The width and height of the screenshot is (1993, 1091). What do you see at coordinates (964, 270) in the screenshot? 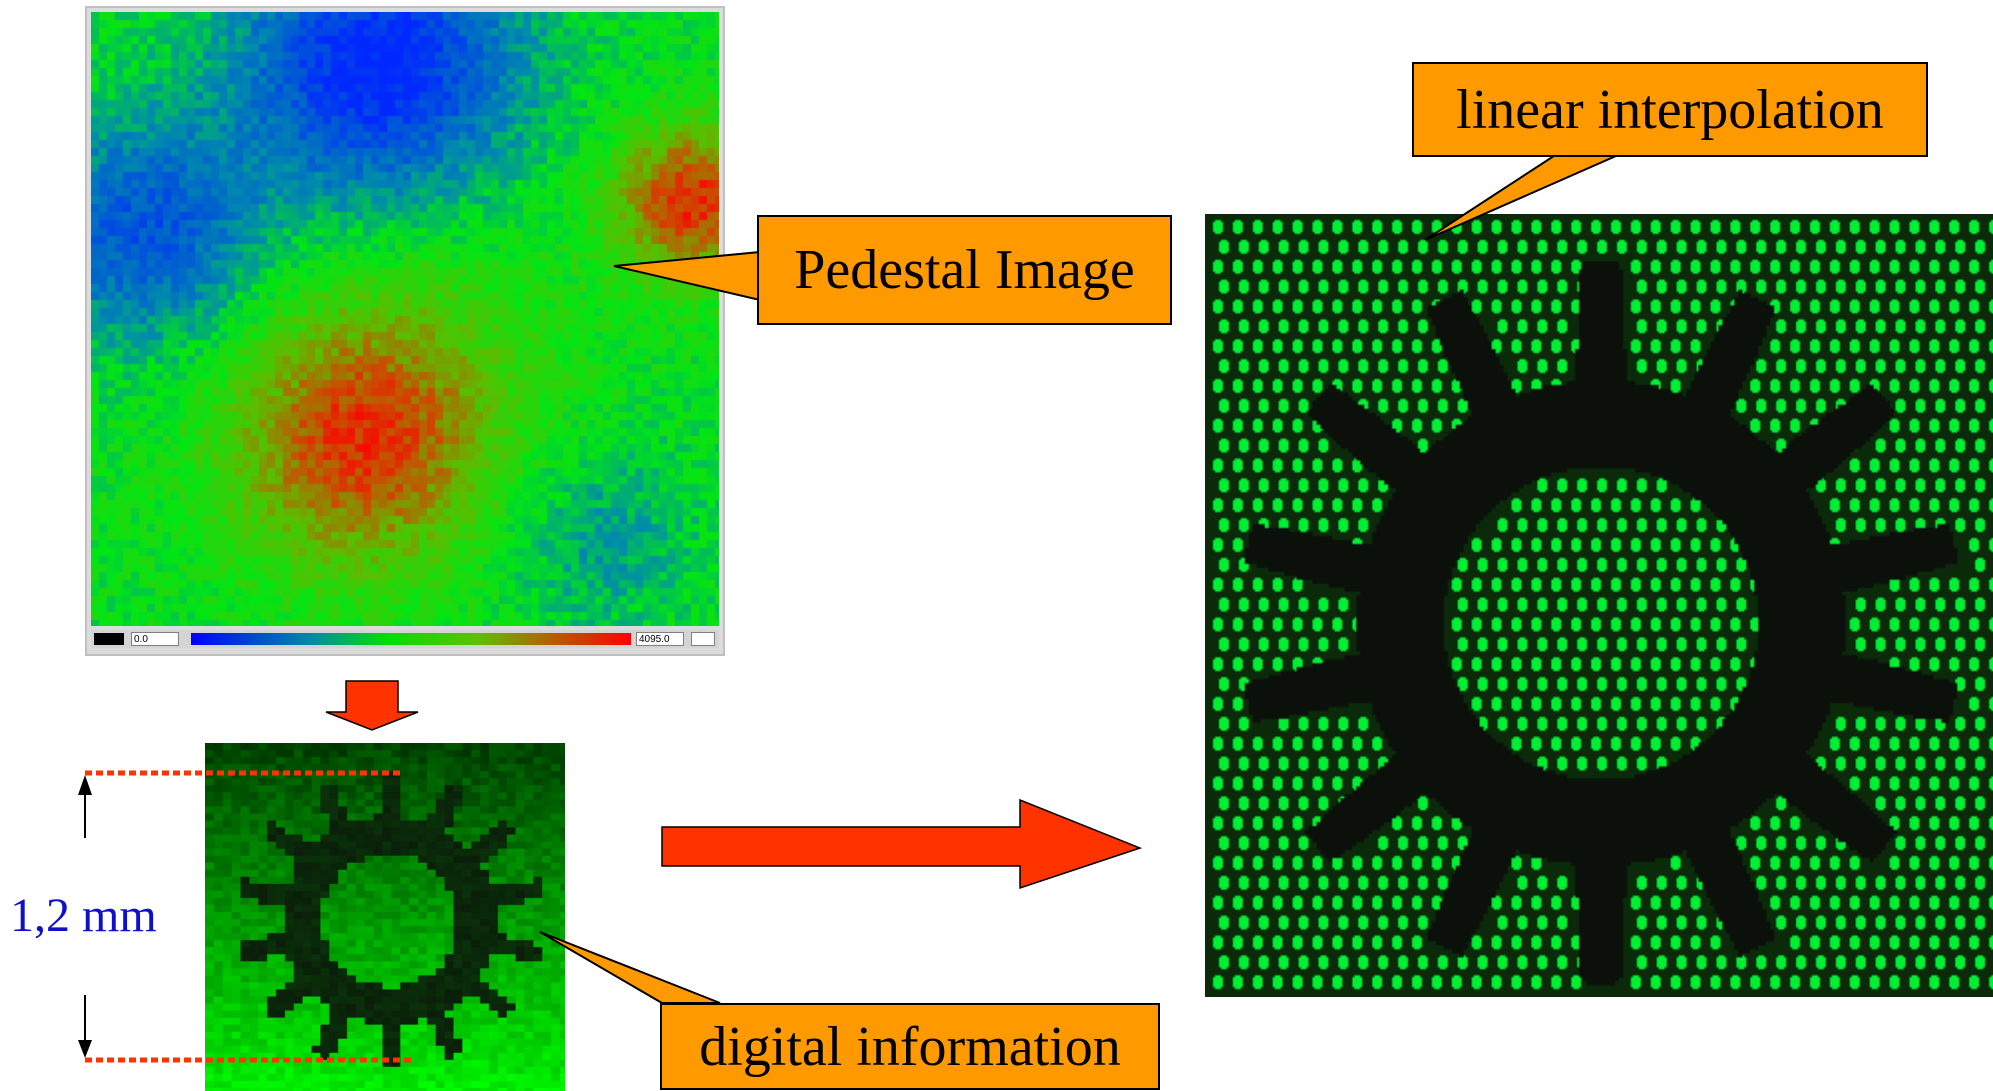
I see `pedestal-image-callout: Pedestal Image` at bounding box center [964, 270].